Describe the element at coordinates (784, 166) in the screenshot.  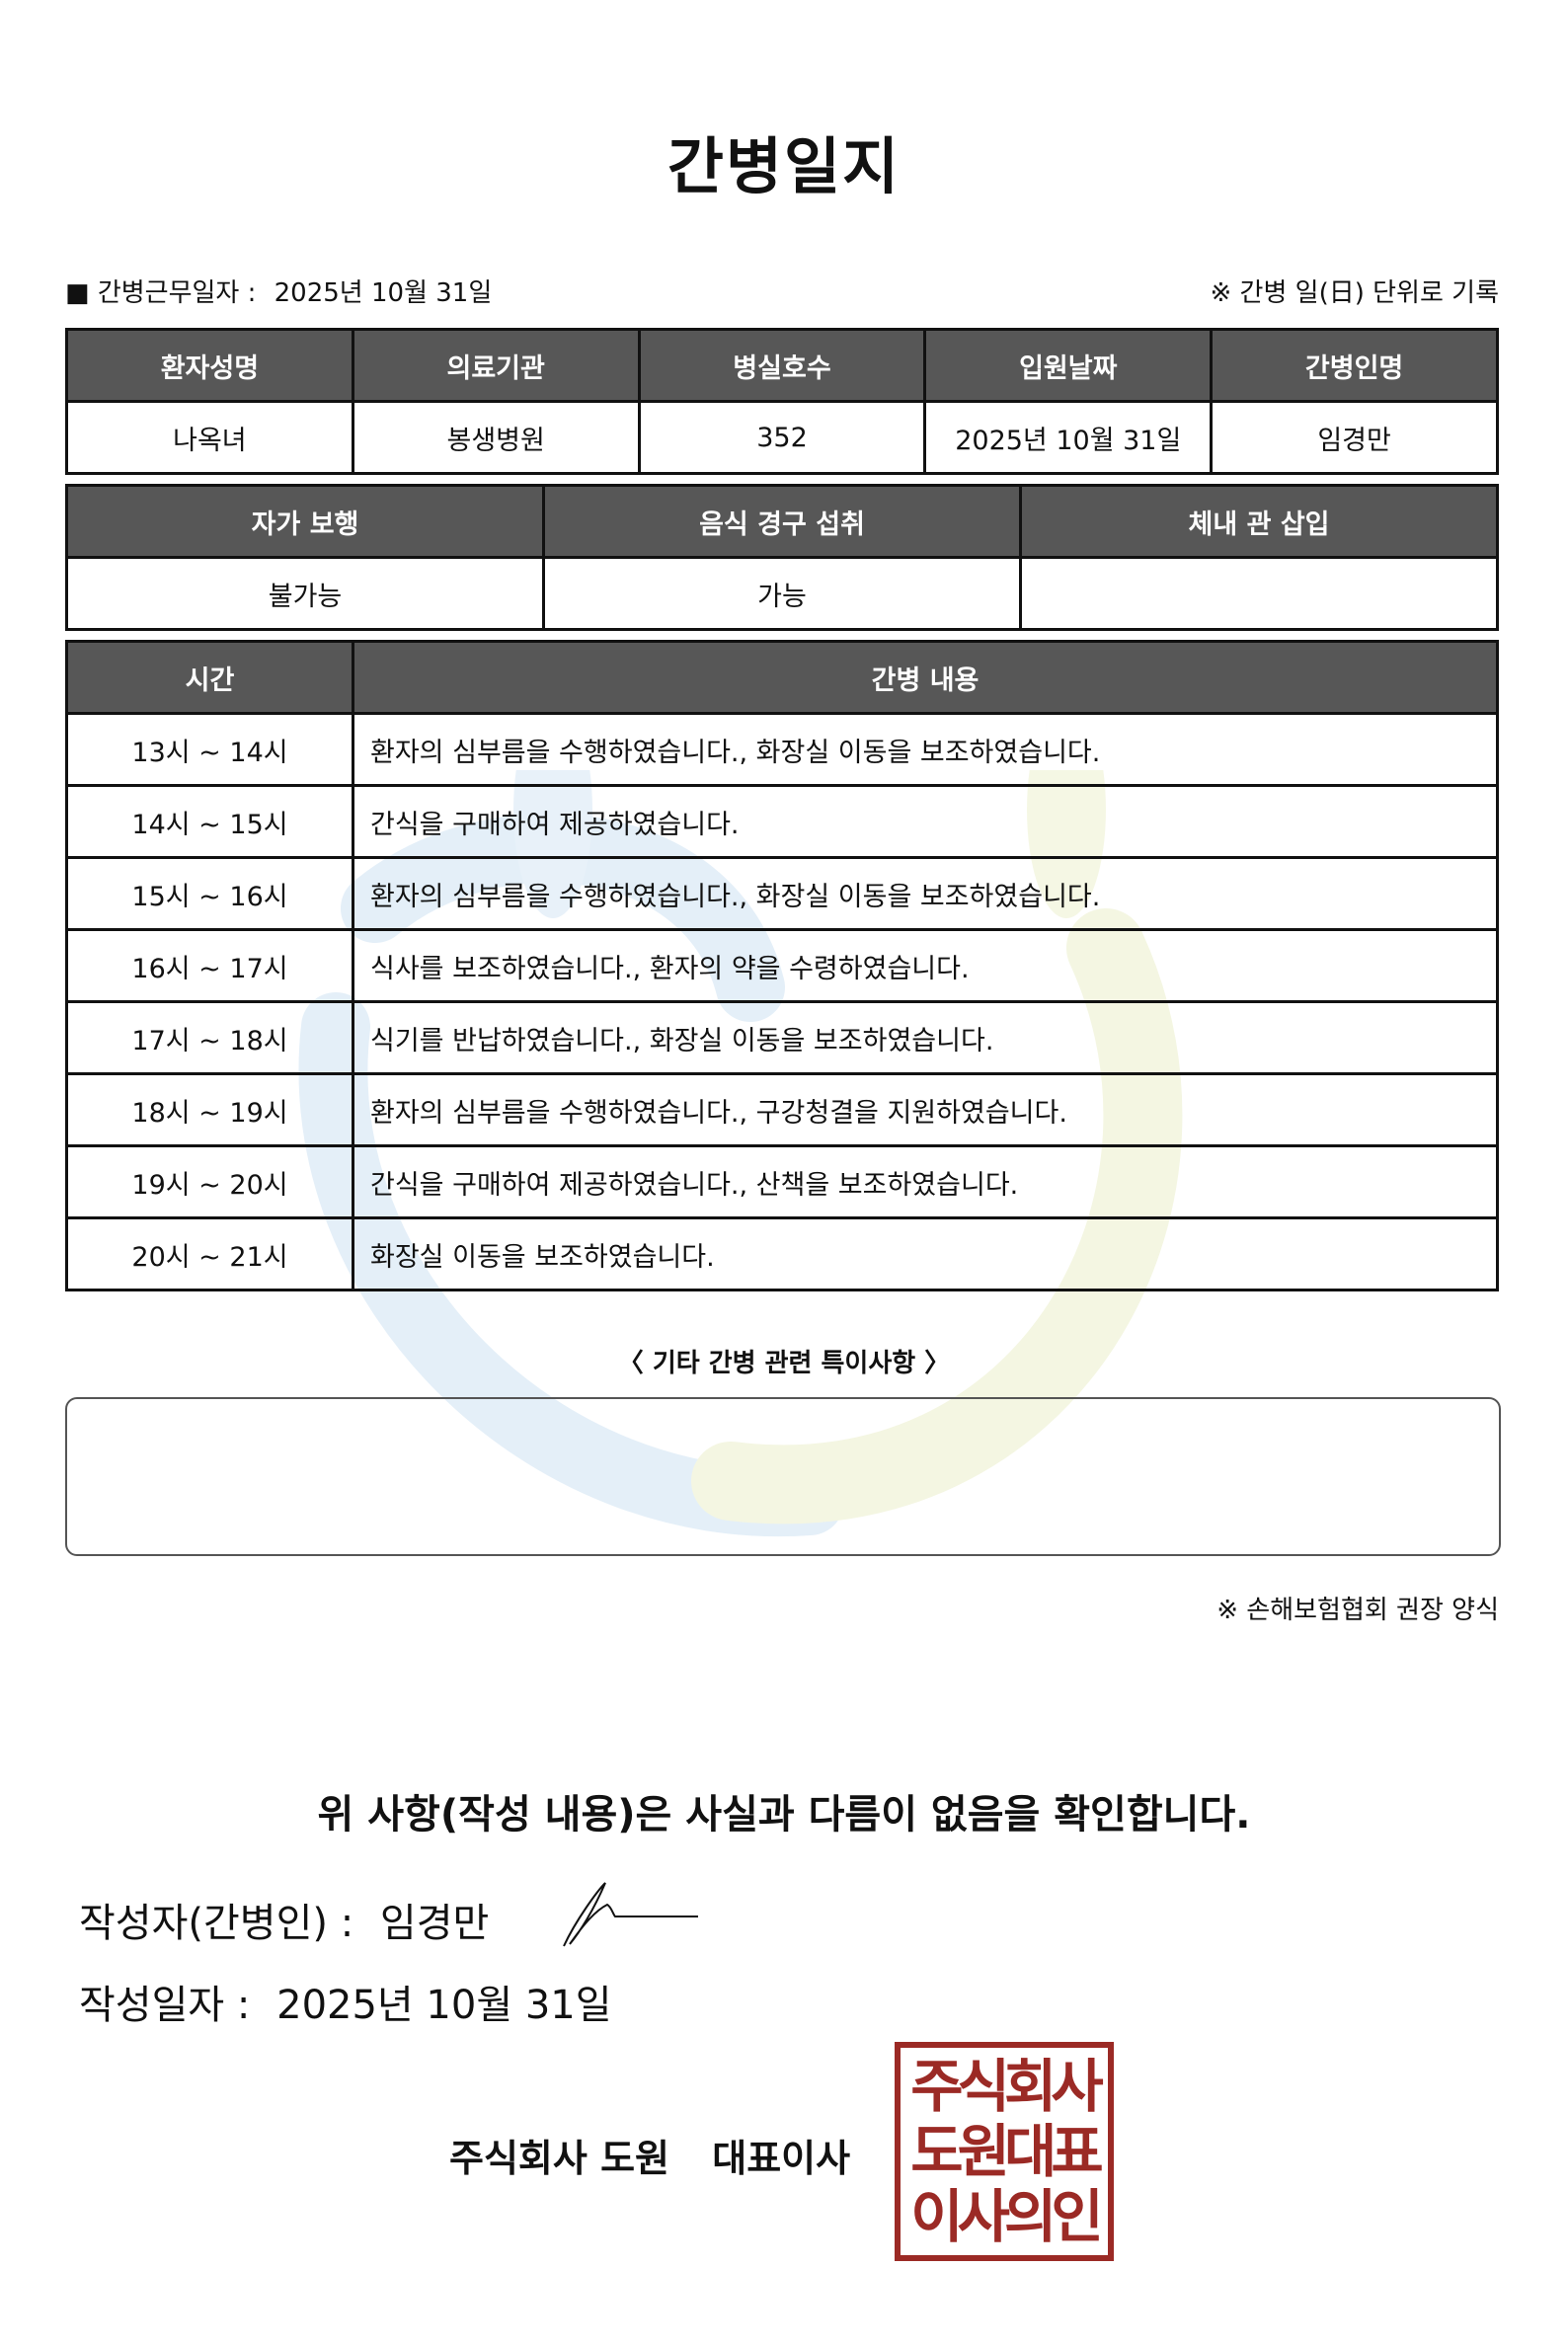
I see `page-title: 간병일지` at that location.